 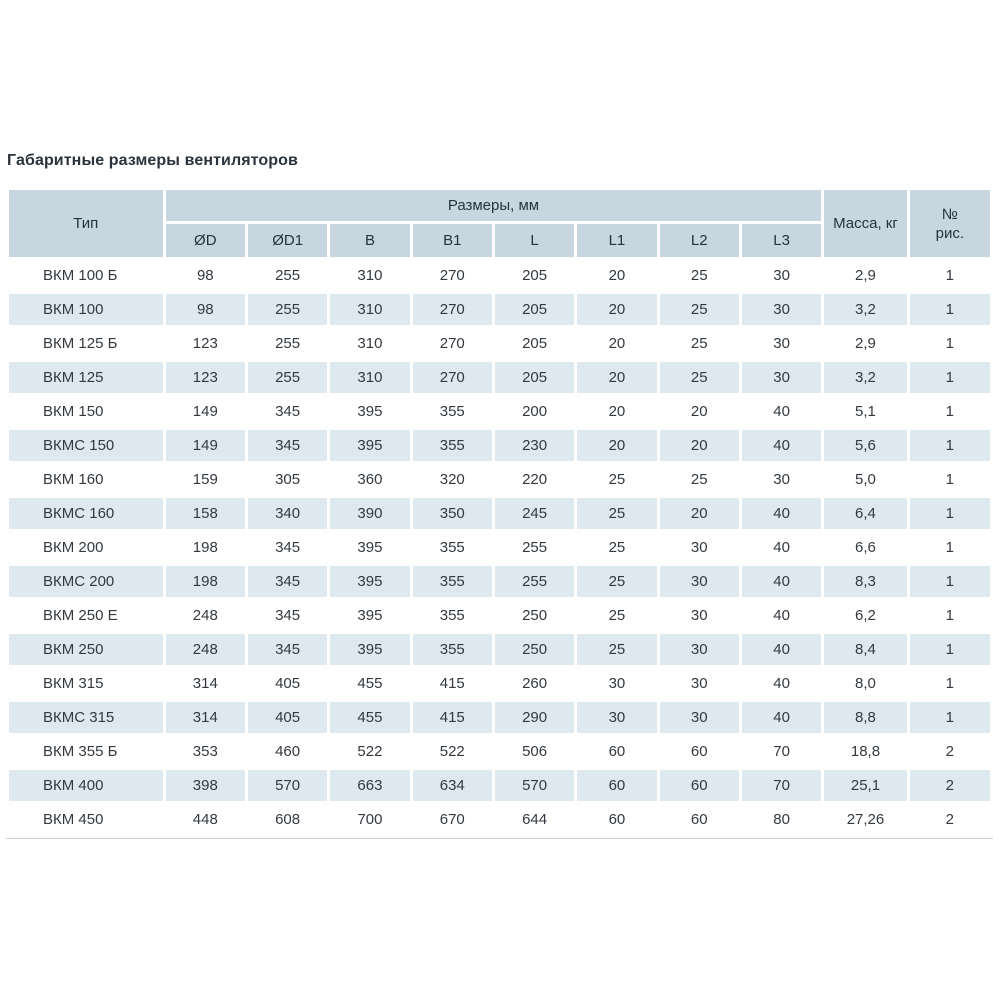 I want to click on table-row: ВКМ 125 Б 123 255 310 270 205 20 25 30 2,9 1, so click(x=499, y=343).